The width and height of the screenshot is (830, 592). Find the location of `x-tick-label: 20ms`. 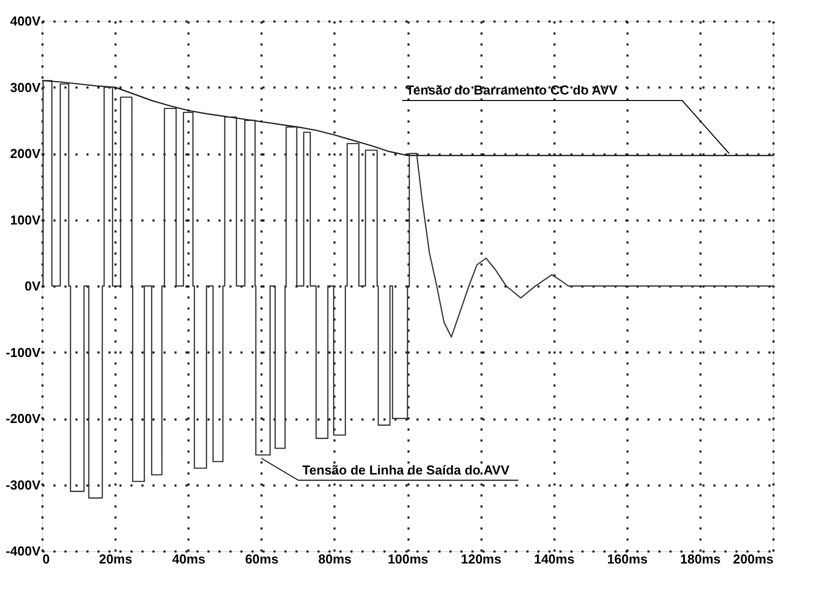

x-tick-label: 20ms is located at coordinates (115, 559).